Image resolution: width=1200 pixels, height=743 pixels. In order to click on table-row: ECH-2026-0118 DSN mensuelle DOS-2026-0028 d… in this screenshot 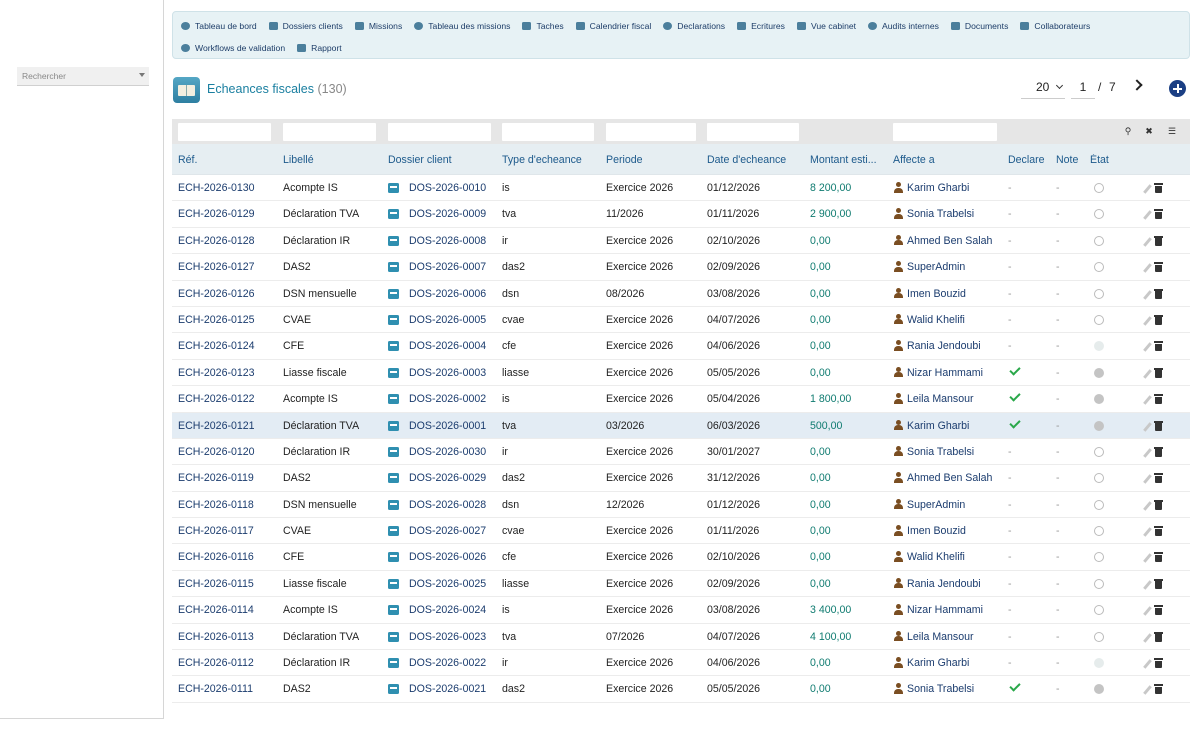, I will do `click(681, 505)`.